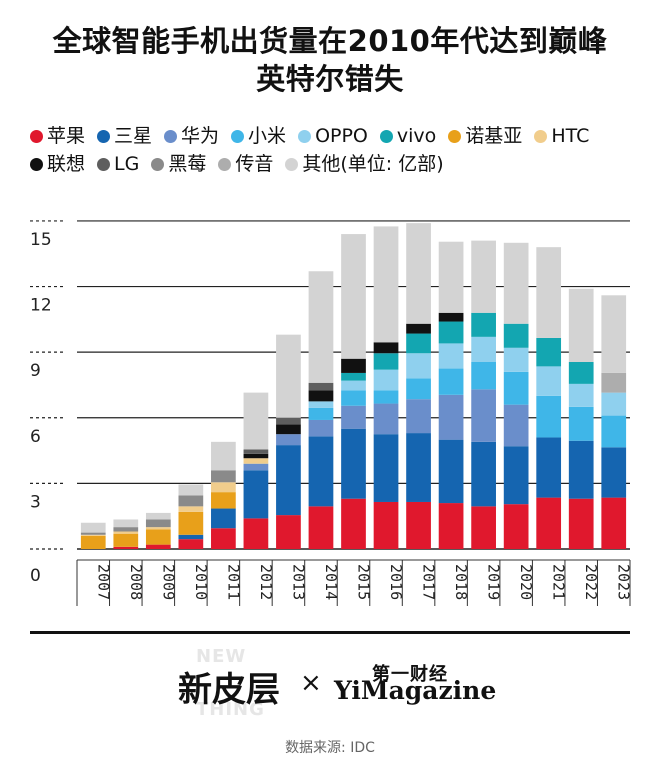 The width and height of the screenshot is (660, 777). I want to click on x-tick-label: 2012, so click(266, 582).